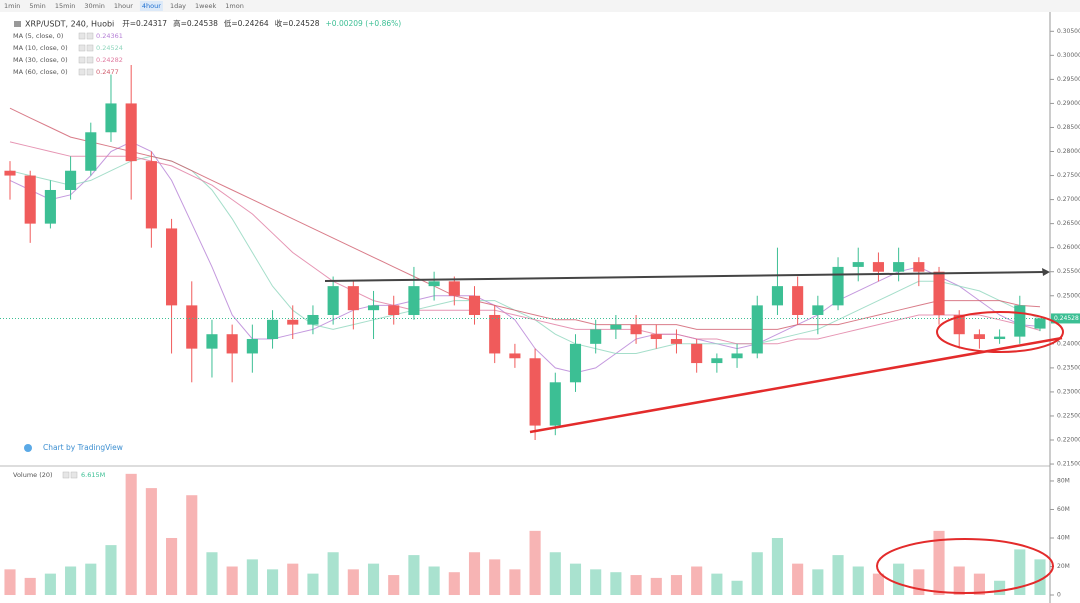  What do you see at coordinates (205, 6) in the screenshot?
I see `interval-button: 1week` at bounding box center [205, 6].